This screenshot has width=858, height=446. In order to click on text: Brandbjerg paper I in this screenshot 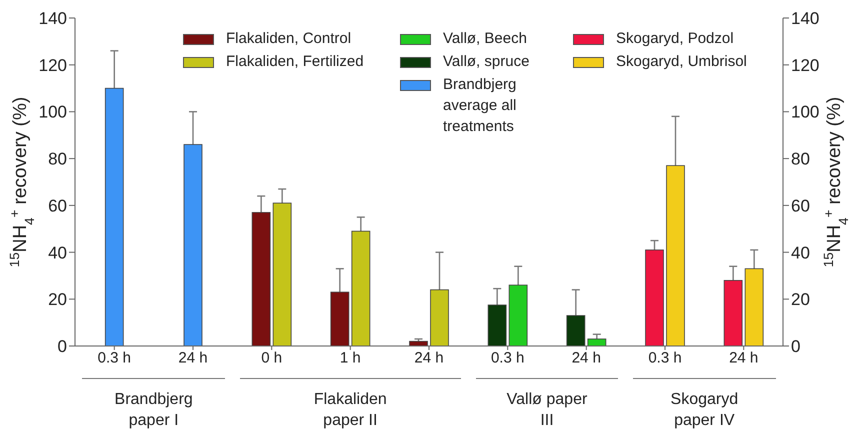, I will do `click(154, 410)`.